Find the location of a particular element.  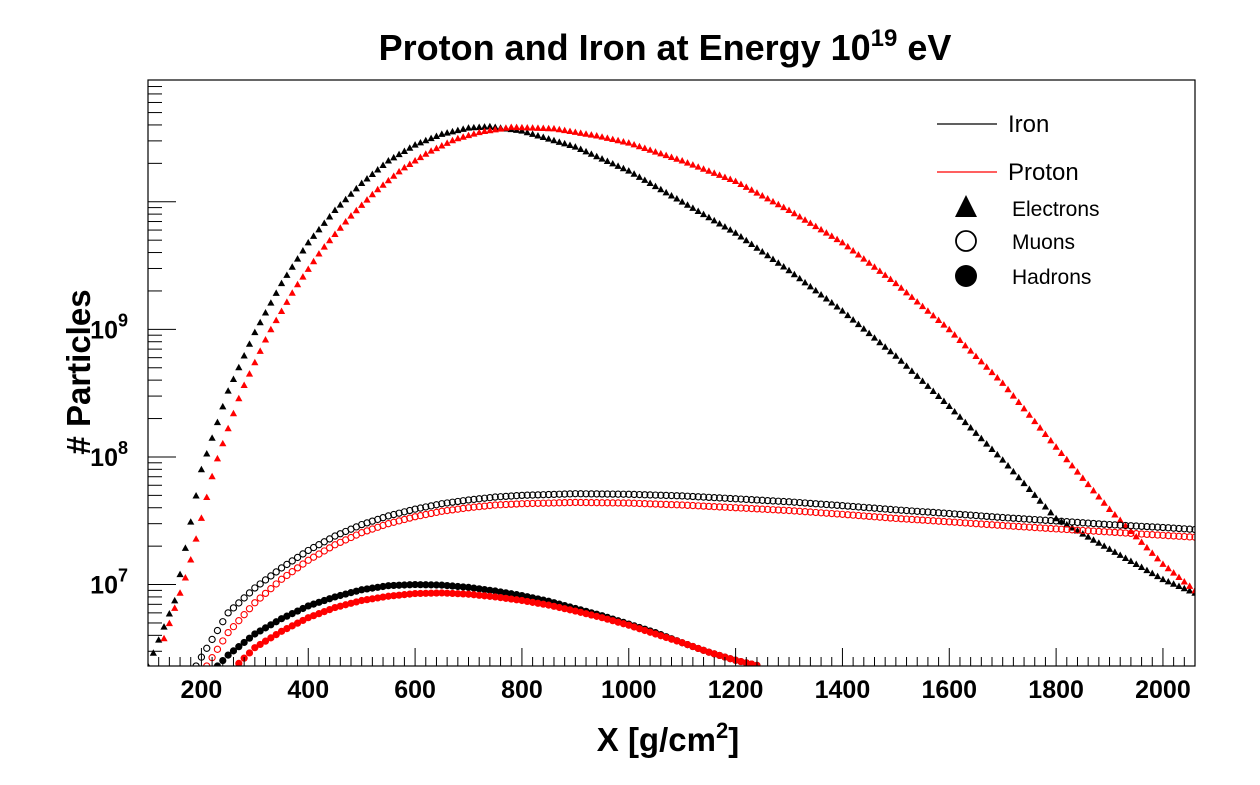

legend-entry-proton: Proton is located at coordinates (1008, 172).